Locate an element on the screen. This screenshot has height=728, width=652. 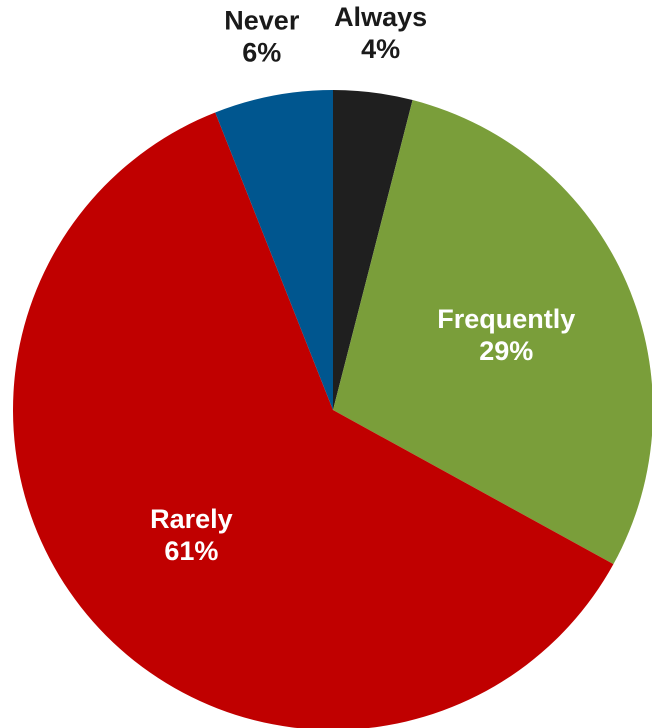
pie-slice-always is located at coordinates (373, 250).